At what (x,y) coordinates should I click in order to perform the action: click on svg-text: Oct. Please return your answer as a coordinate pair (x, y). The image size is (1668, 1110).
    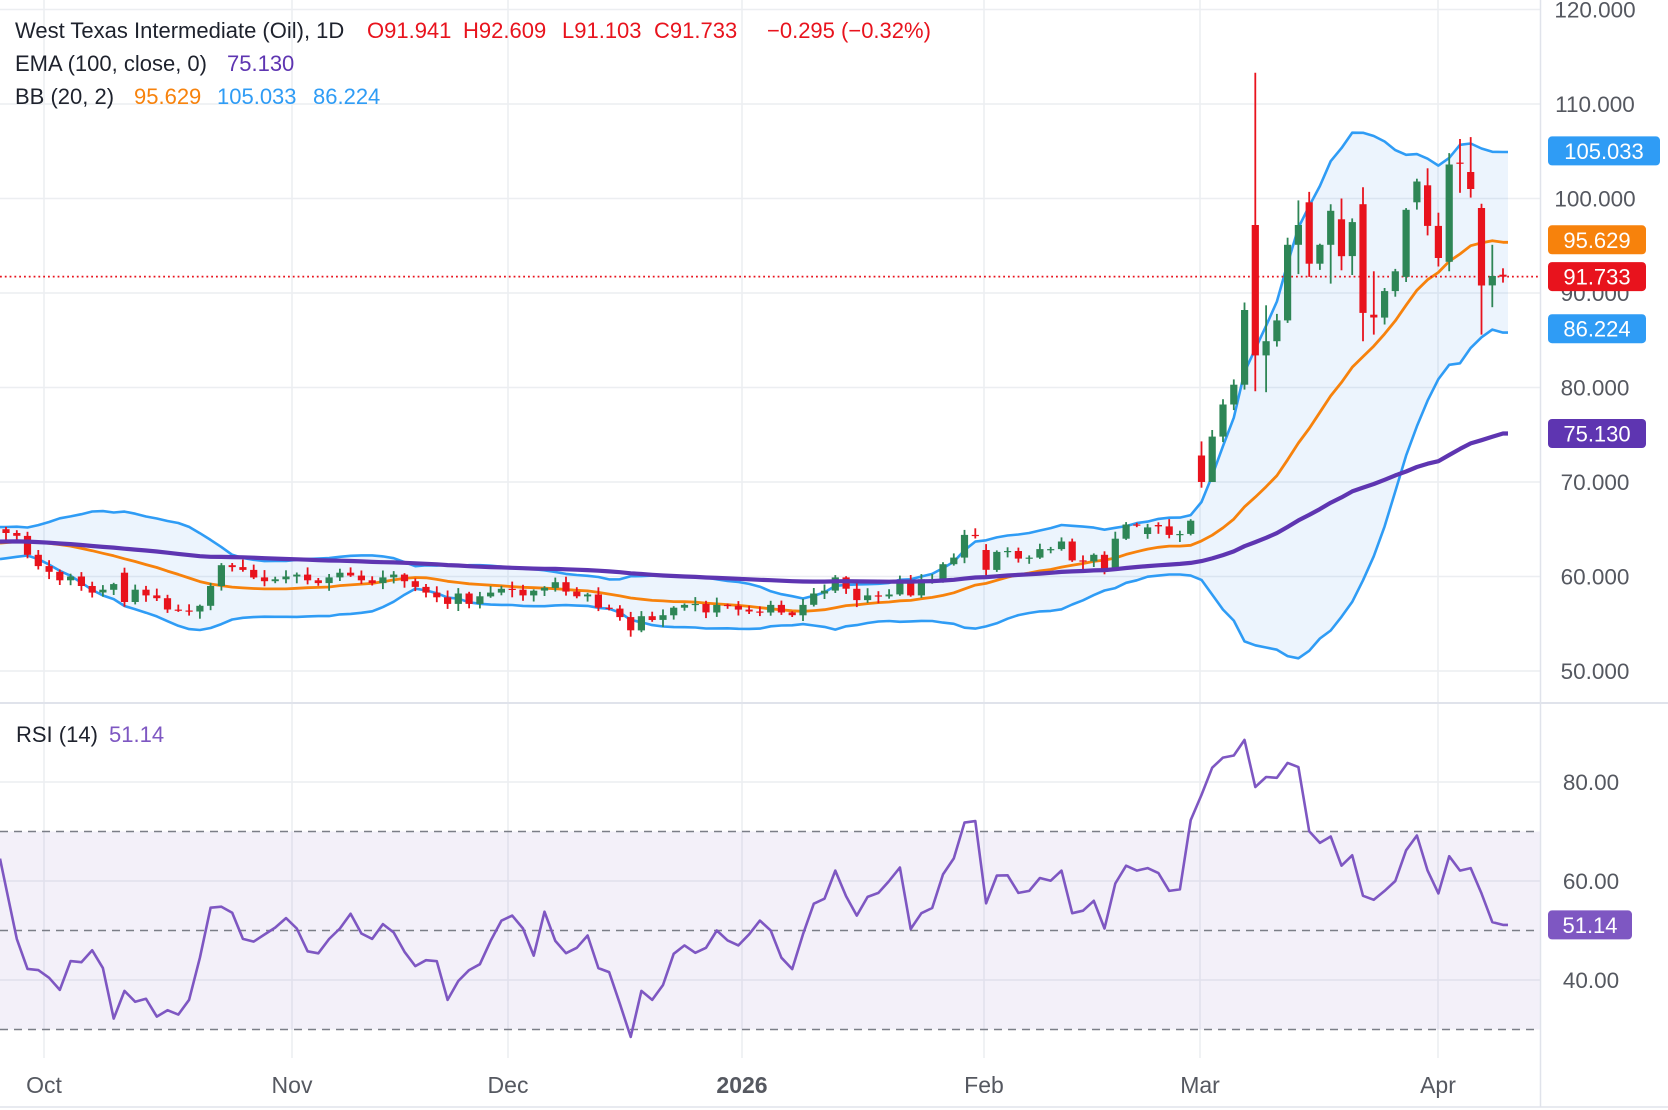
    Looking at the image, I should click on (44, 1085).